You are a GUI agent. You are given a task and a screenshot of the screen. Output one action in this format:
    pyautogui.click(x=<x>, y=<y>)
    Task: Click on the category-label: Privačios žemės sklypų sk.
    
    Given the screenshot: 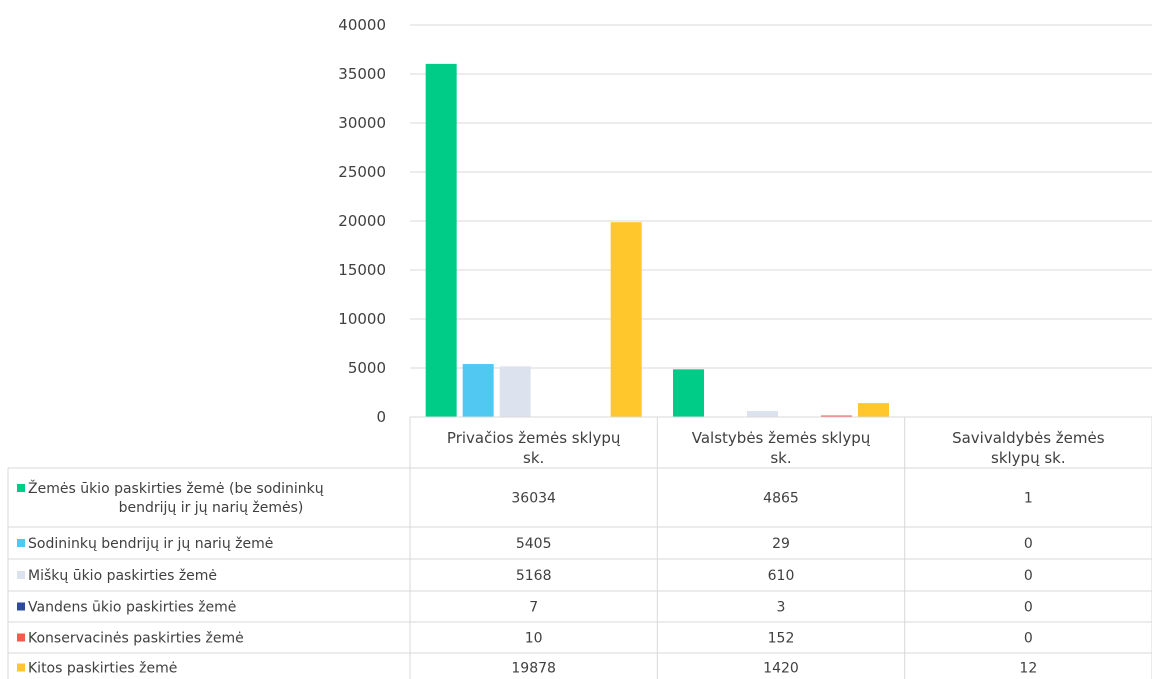 What is the action you would take?
    pyautogui.click(x=534, y=448)
    